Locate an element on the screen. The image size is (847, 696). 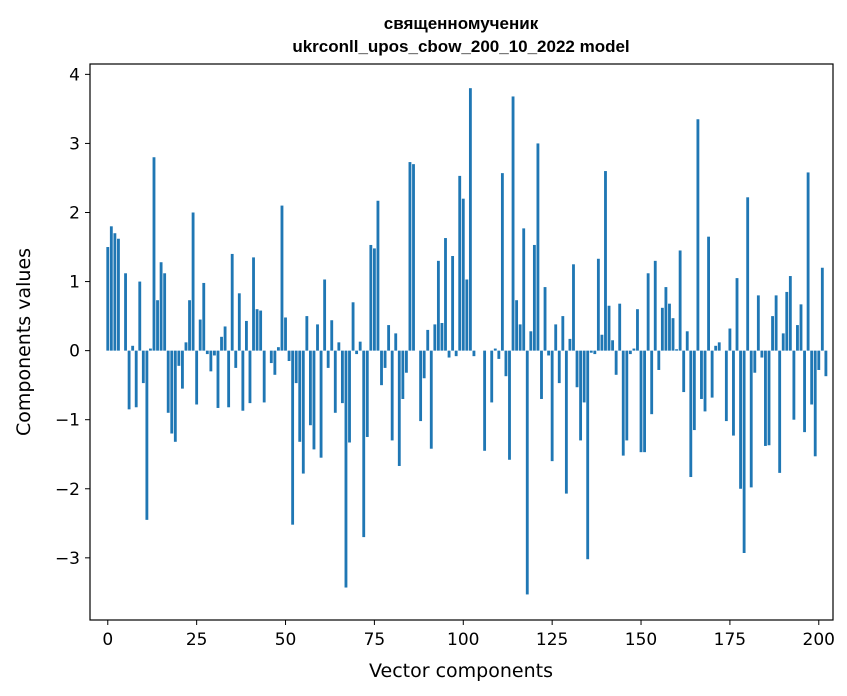
chart-subtitle: ukrconll_upos_cbow_200_10_2022 model is located at coordinates (460, 46).